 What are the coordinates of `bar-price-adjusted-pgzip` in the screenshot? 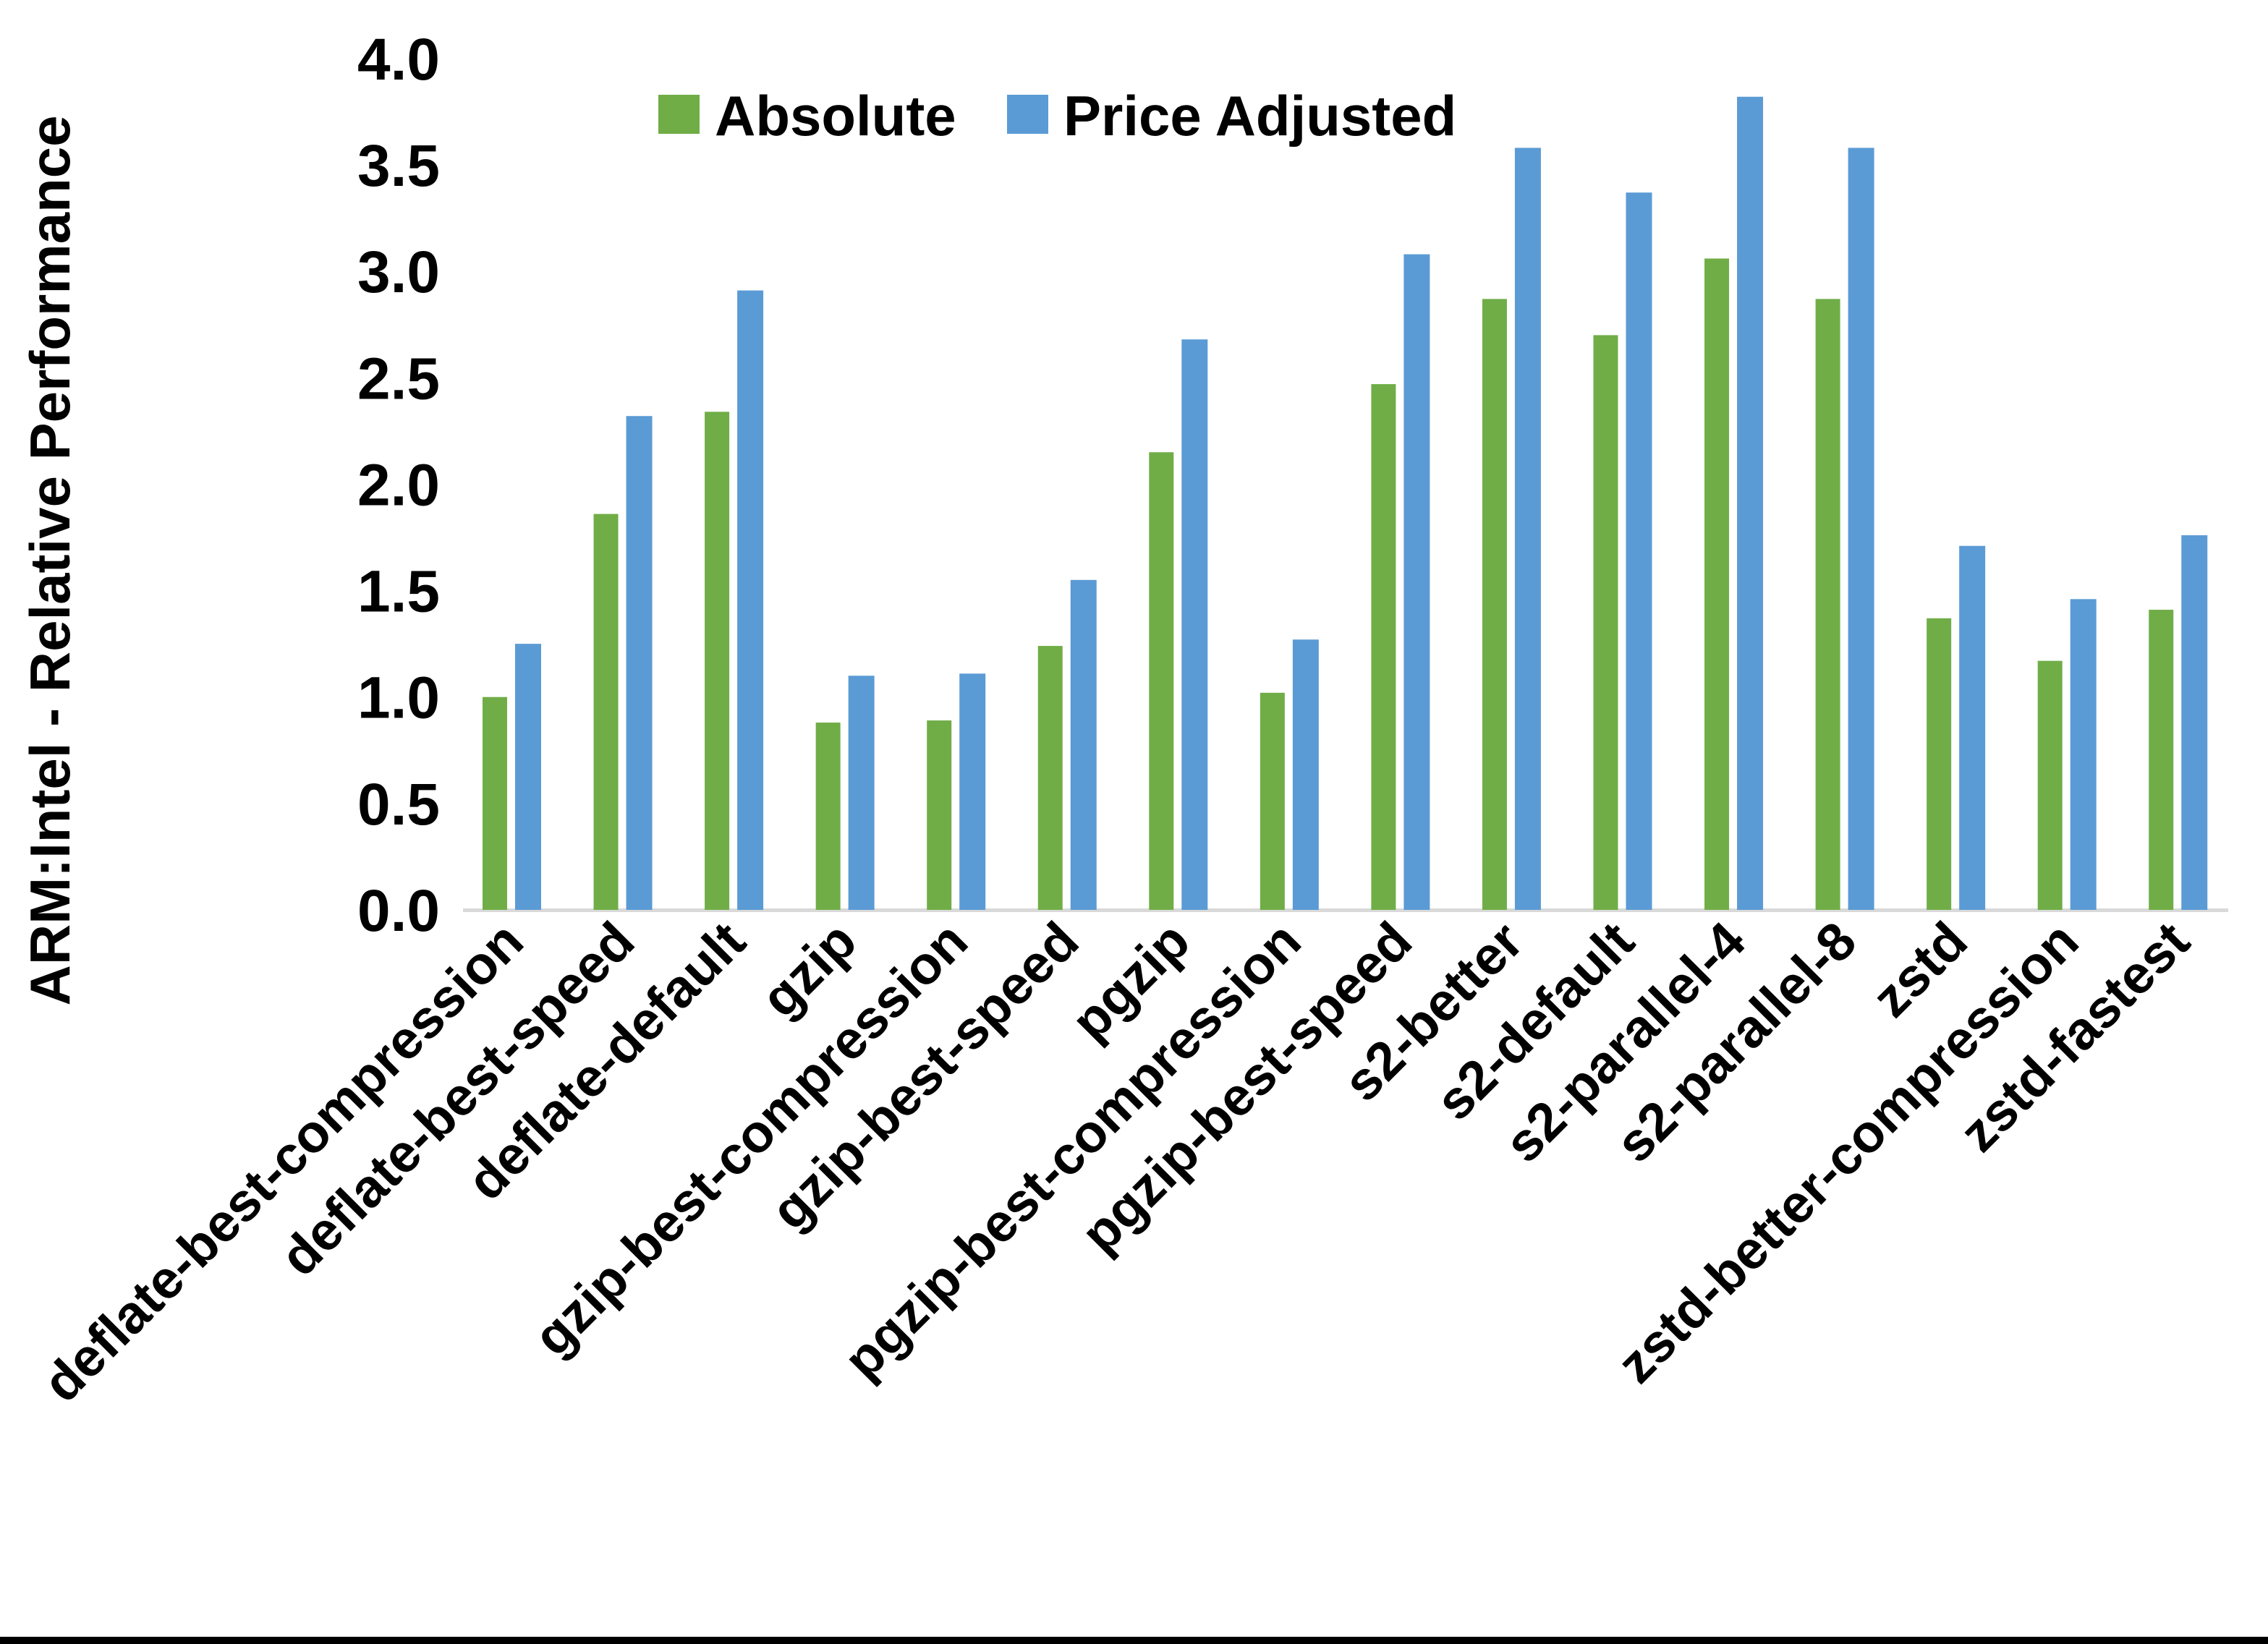 It's located at (1194, 624).